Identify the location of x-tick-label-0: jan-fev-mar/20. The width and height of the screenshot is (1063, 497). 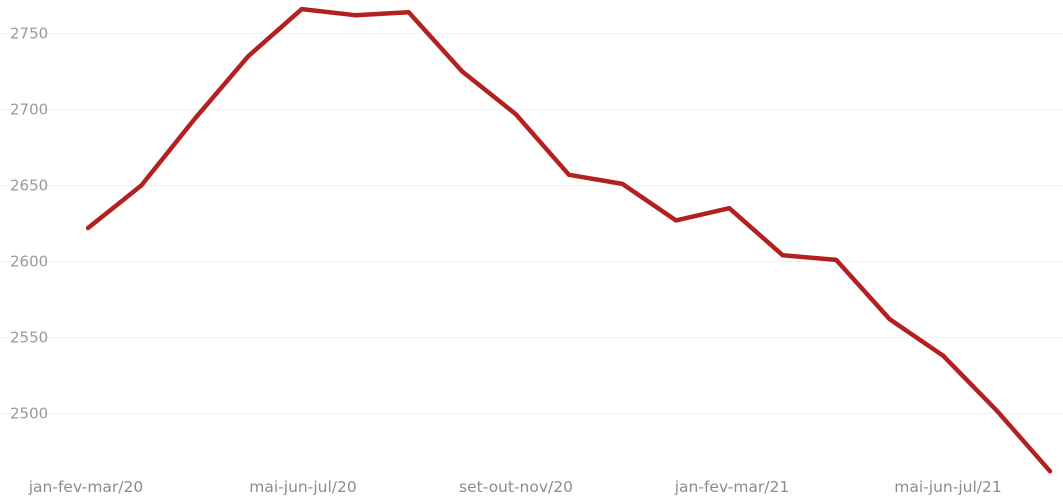
(85, 487).